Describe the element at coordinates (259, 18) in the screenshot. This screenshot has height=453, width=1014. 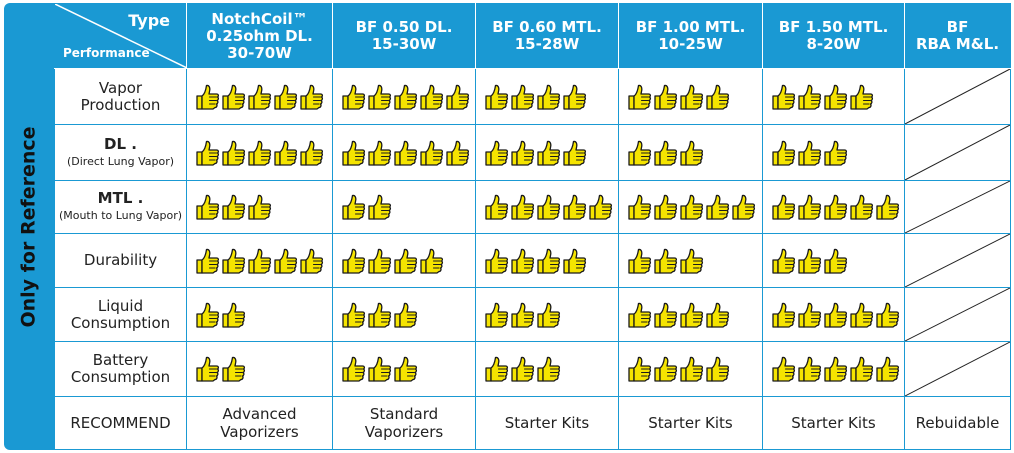
I see `column-header-line1: NotchCoil™` at that location.